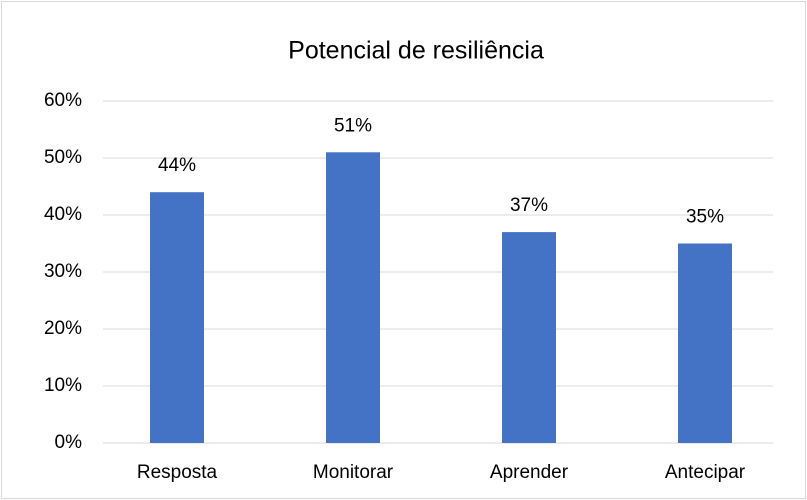 This screenshot has width=807, height=500. I want to click on data-label: 44%, so click(177, 165).